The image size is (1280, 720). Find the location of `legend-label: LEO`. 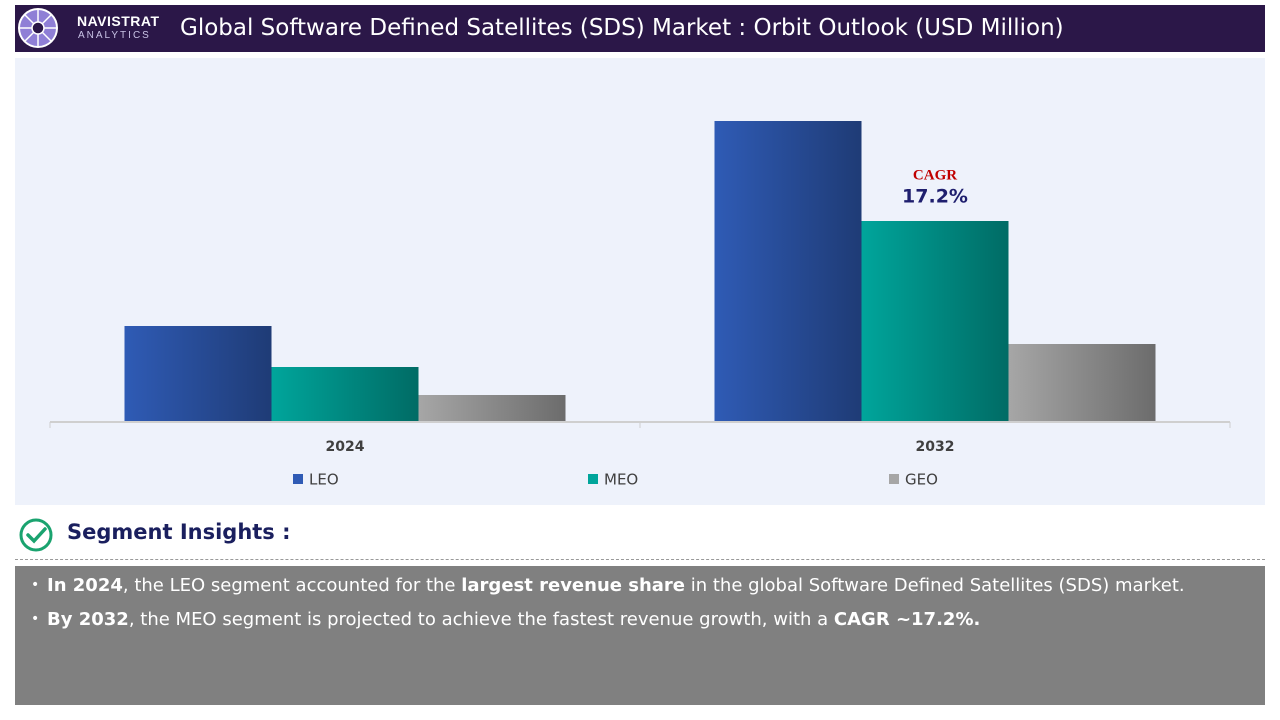

legend-label: LEO is located at coordinates (324, 480).